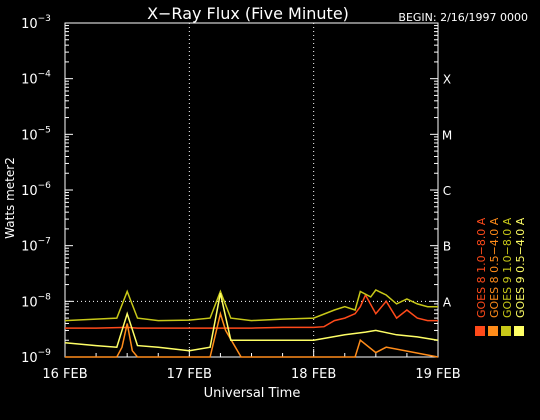 The image size is (540, 420). I want to click on flare-class-label: C, so click(447, 191).